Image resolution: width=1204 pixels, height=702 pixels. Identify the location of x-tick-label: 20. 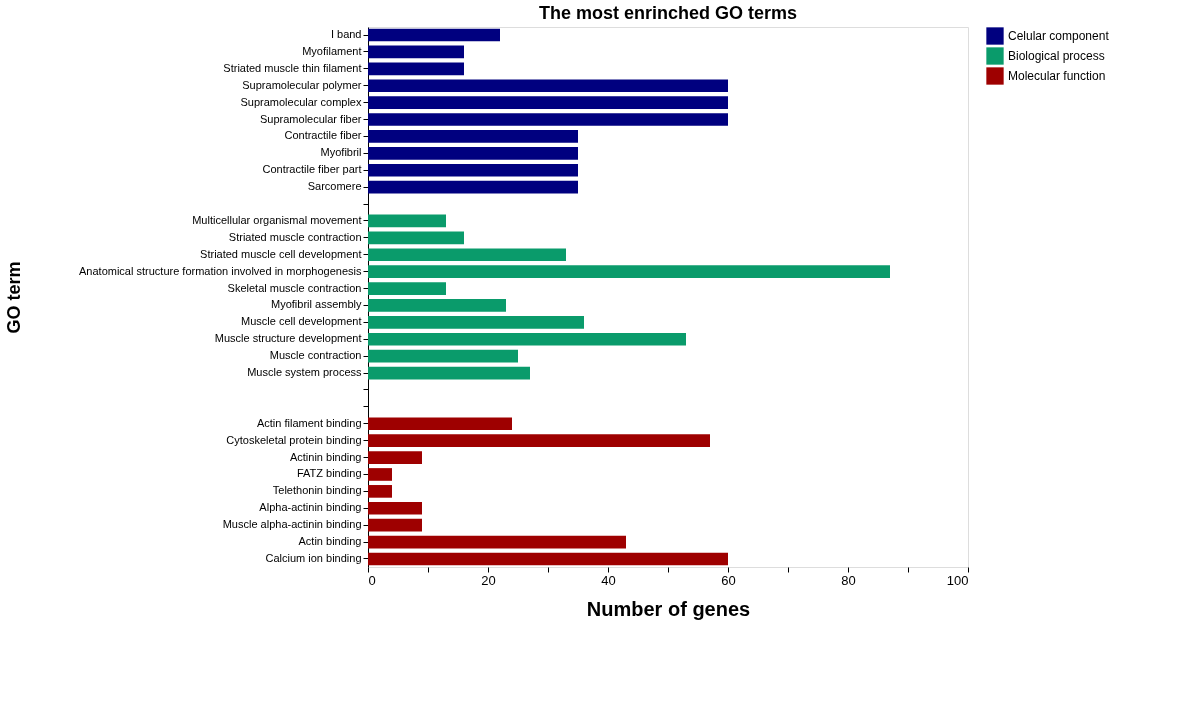
(488, 580).